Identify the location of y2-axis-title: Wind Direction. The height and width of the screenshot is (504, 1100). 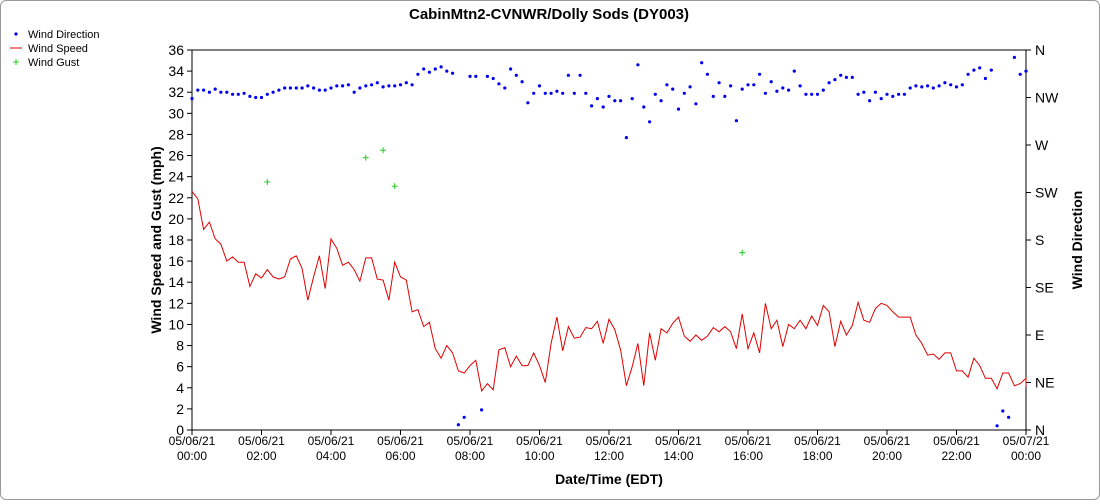
(1077, 240).